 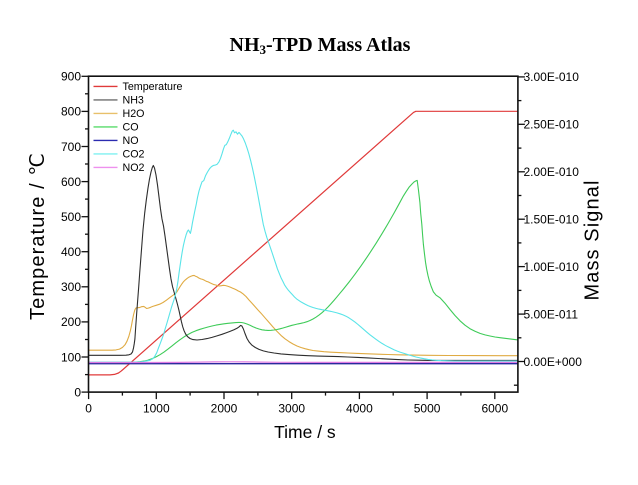 I want to click on svg-text: 2.00E-010, so click(x=552, y=172).